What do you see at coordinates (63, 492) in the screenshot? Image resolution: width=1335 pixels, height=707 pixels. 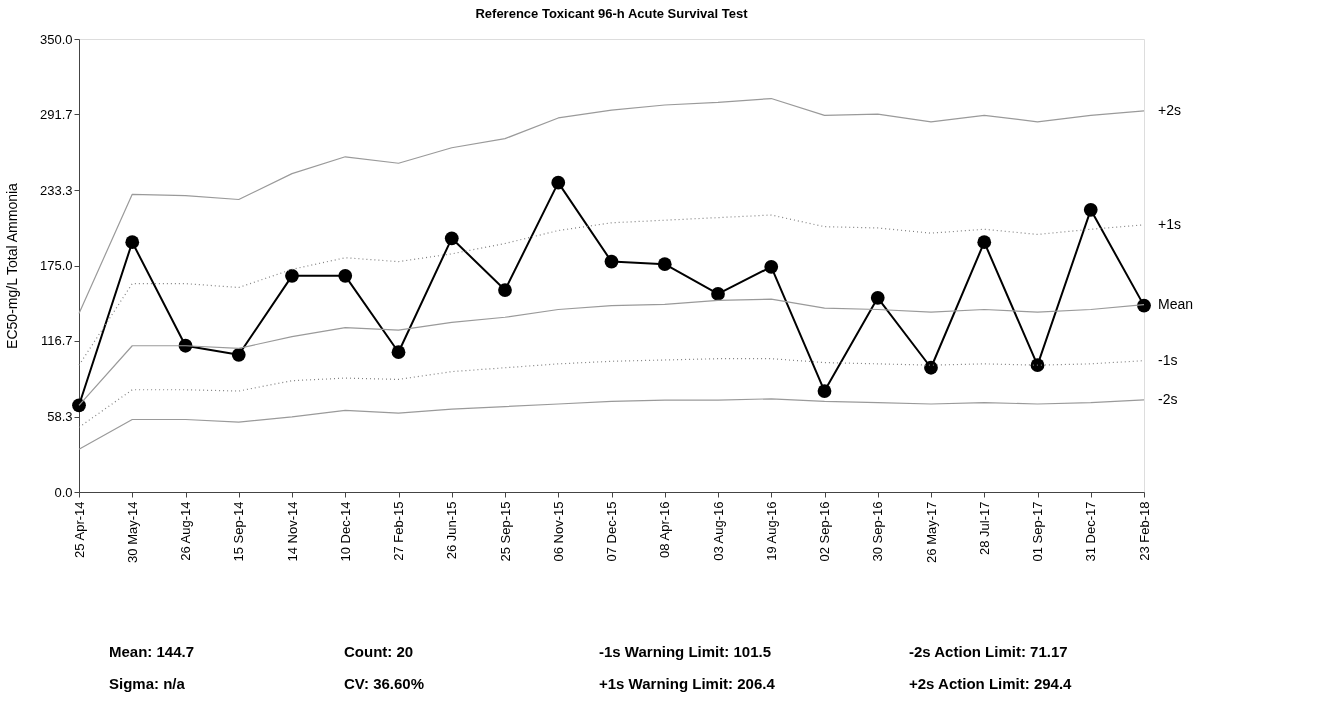 I see `y-tick-label: 0.0` at bounding box center [63, 492].